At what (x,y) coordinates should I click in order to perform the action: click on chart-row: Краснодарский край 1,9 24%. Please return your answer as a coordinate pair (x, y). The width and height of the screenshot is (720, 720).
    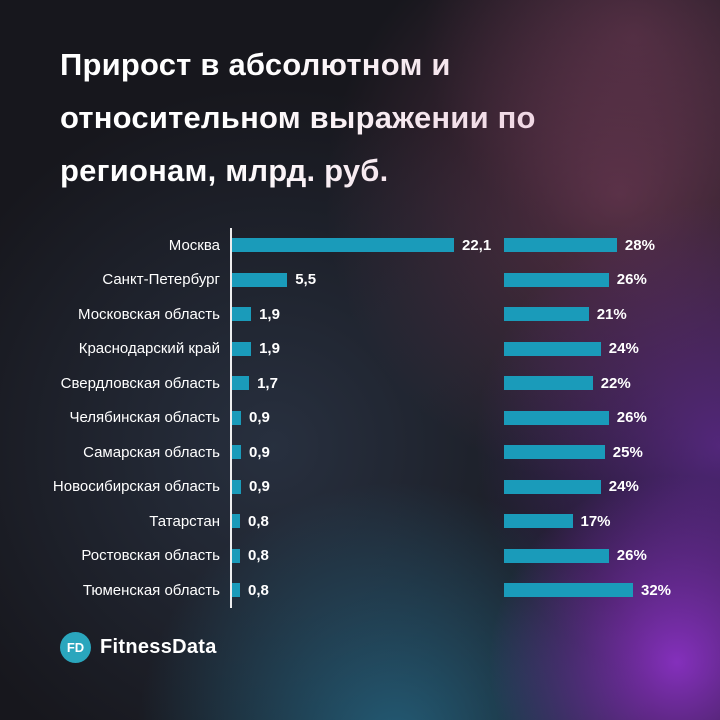
    Looking at the image, I should click on (360, 349).